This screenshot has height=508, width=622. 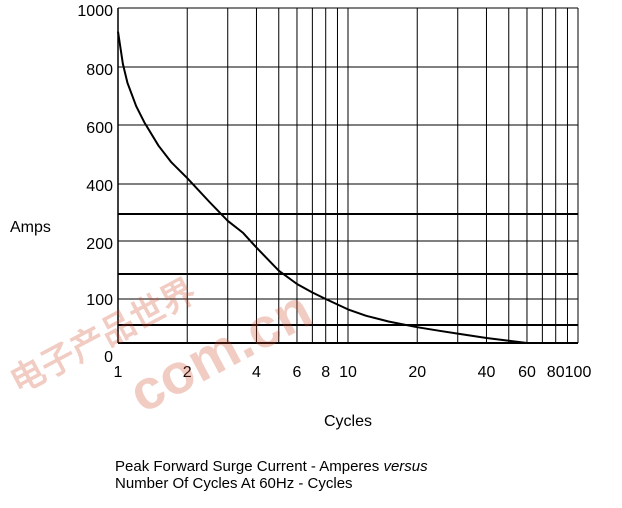 What do you see at coordinates (99, 244) in the screenshot?
I see `y-tick-label: 200` at bounding box center [99, 244].